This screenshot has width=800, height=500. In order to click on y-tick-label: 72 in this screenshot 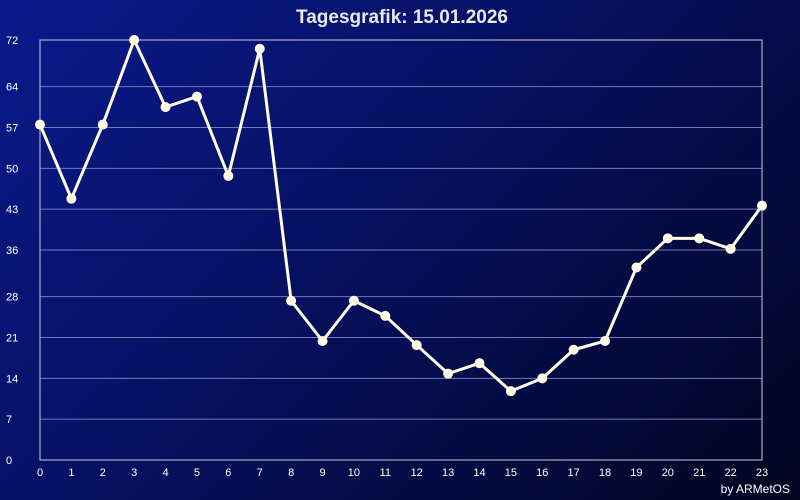, I will do `click(12, 41)`.